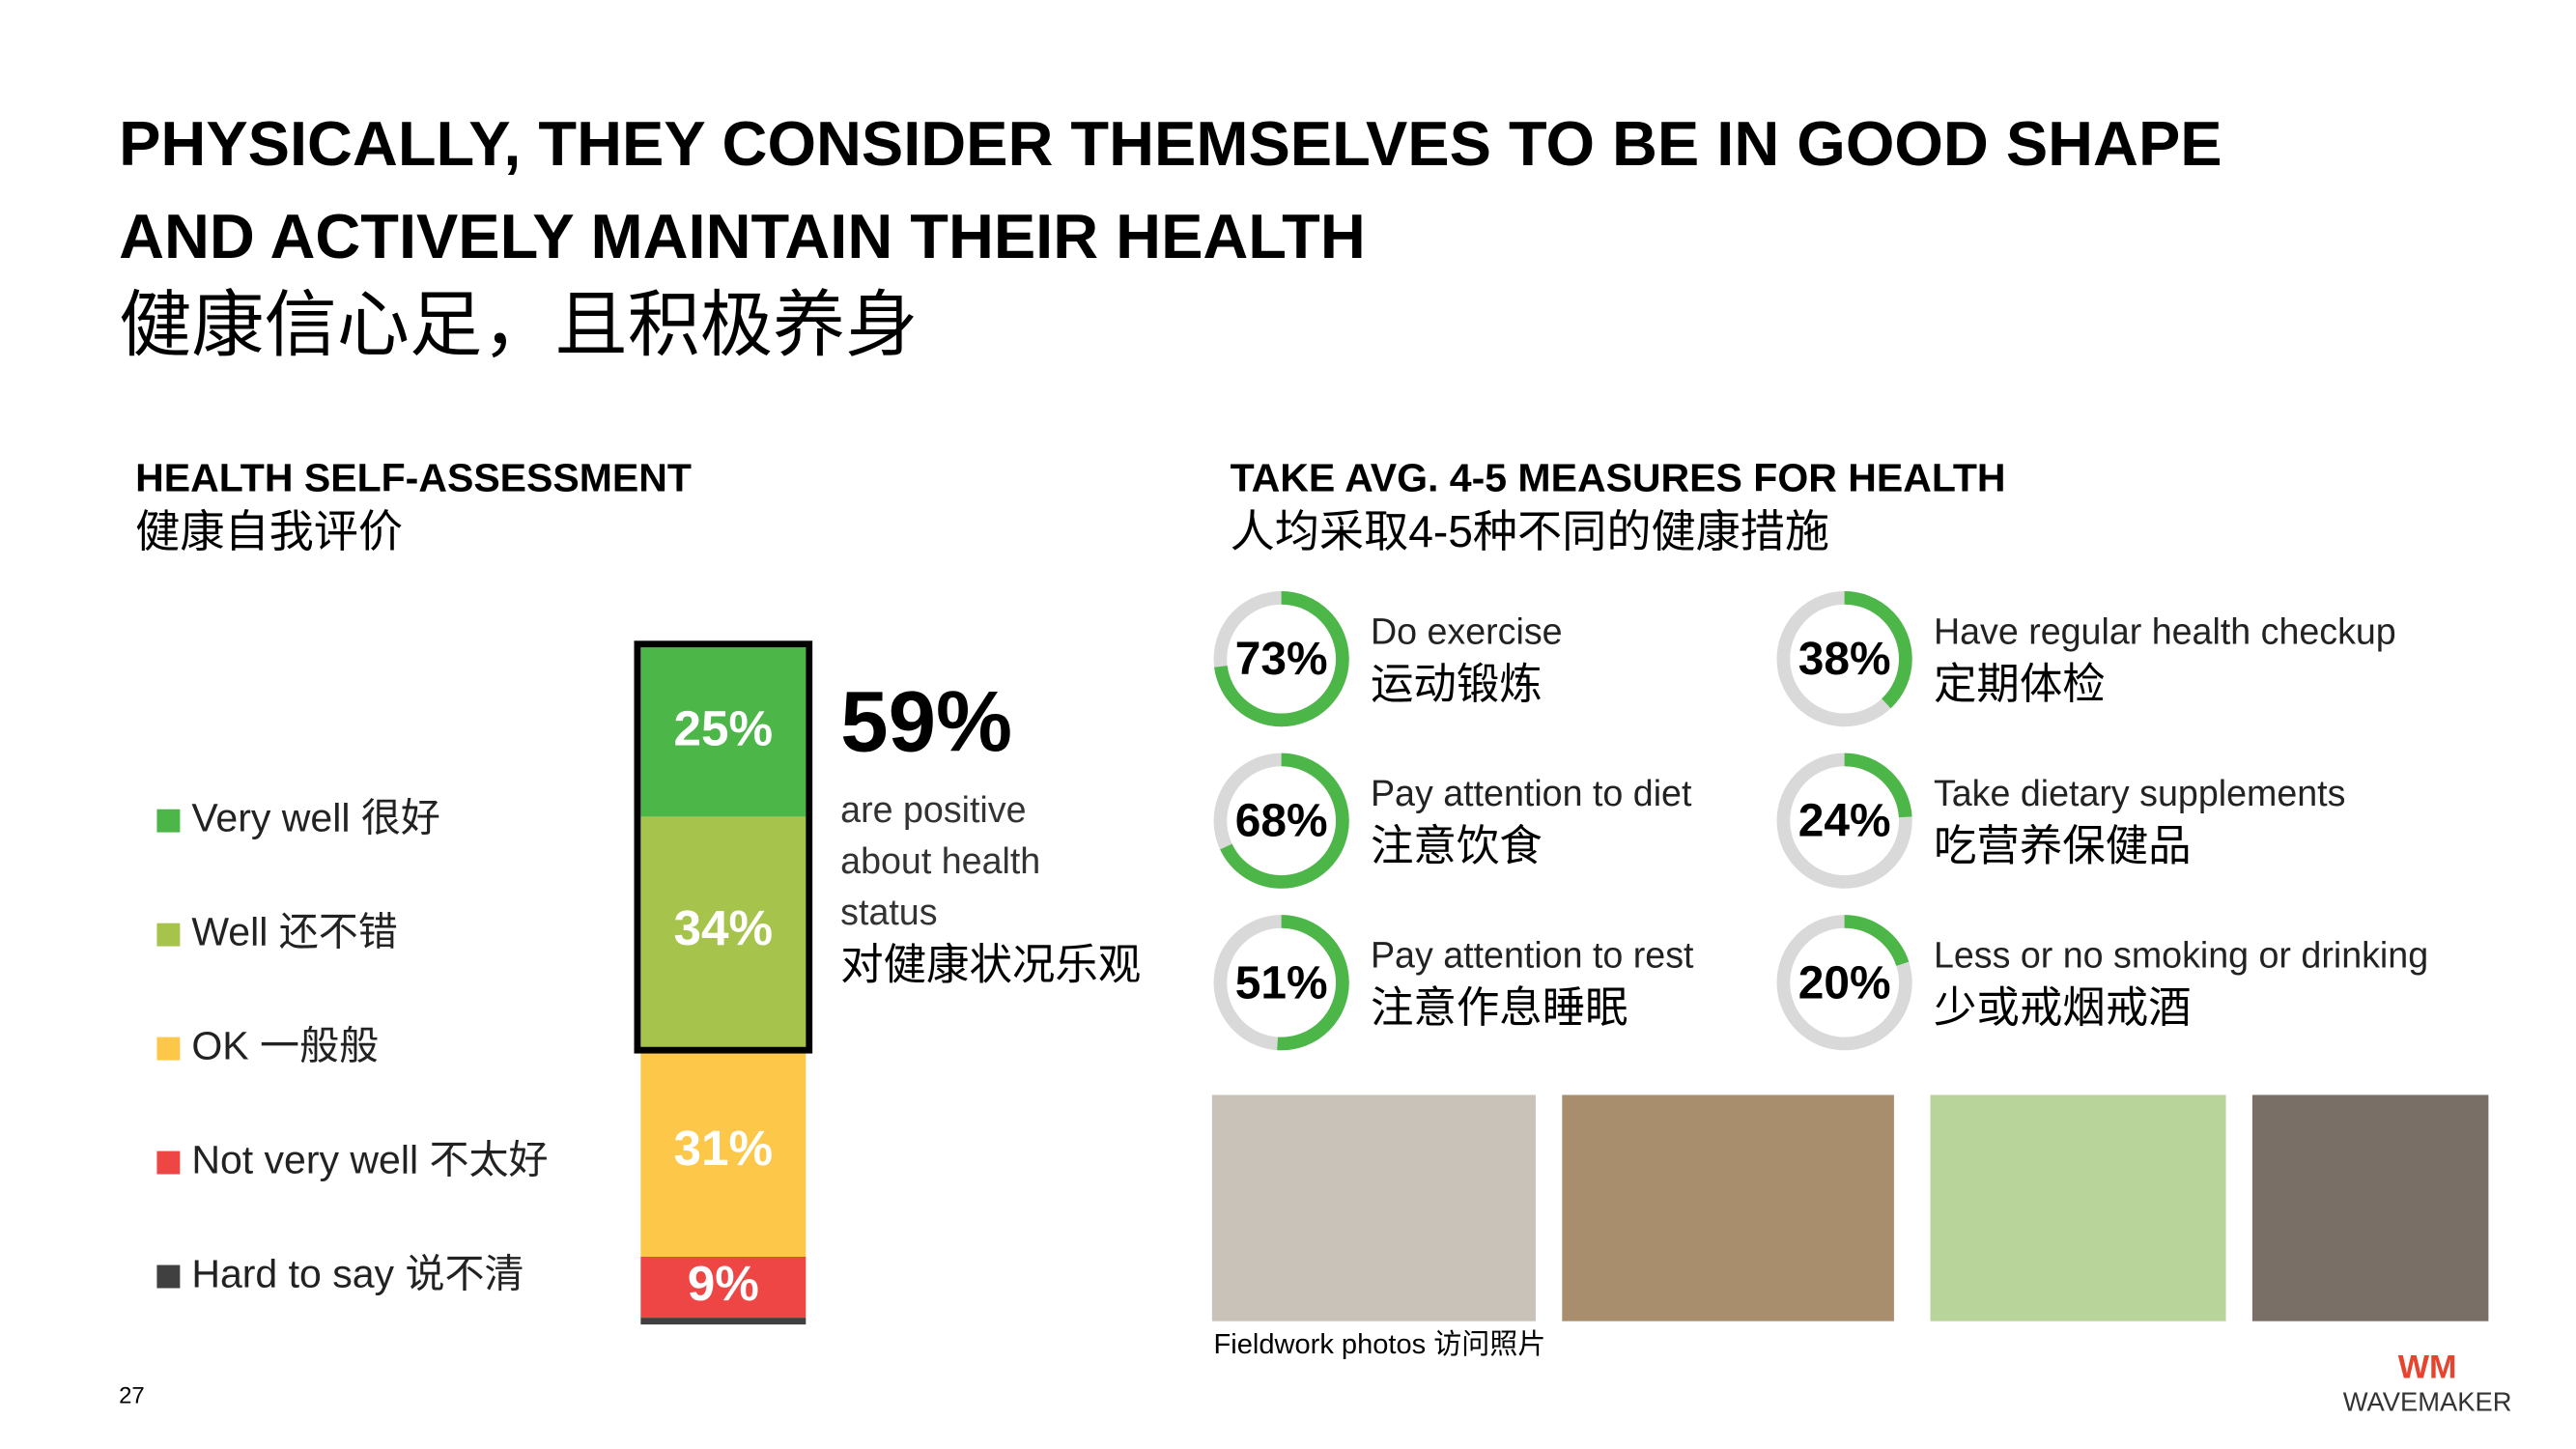  Describe the element at coordinates (132, 1396) in the screenshot. I see `page-number: 27` at that location.